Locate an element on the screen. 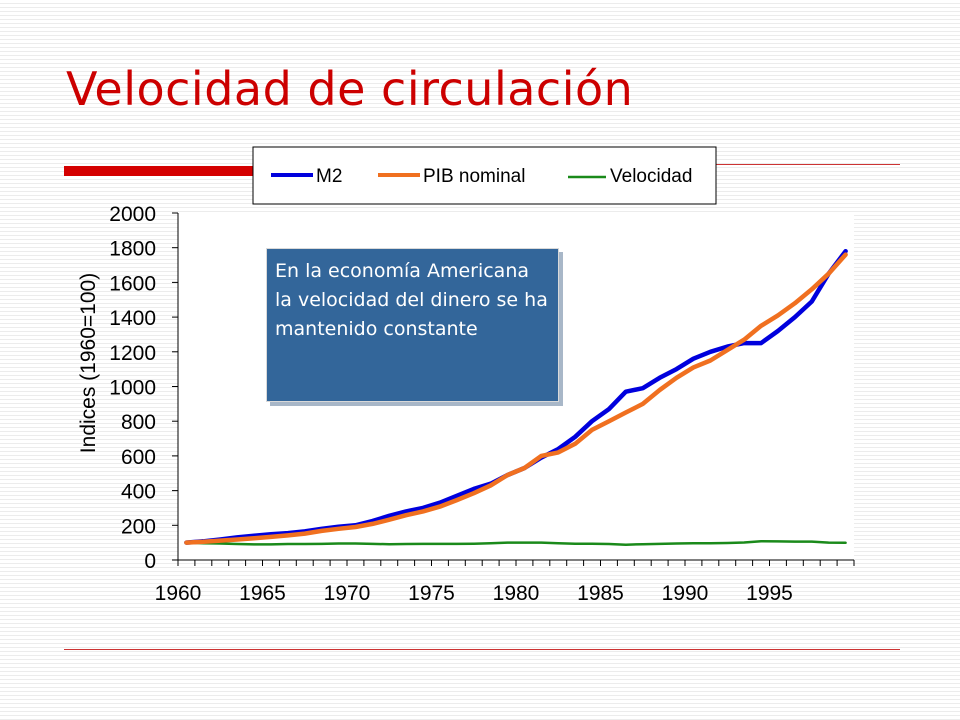 The image size is (960, 720). legend-label-velocidad: Velocidad is located at coordinates (651, 176).